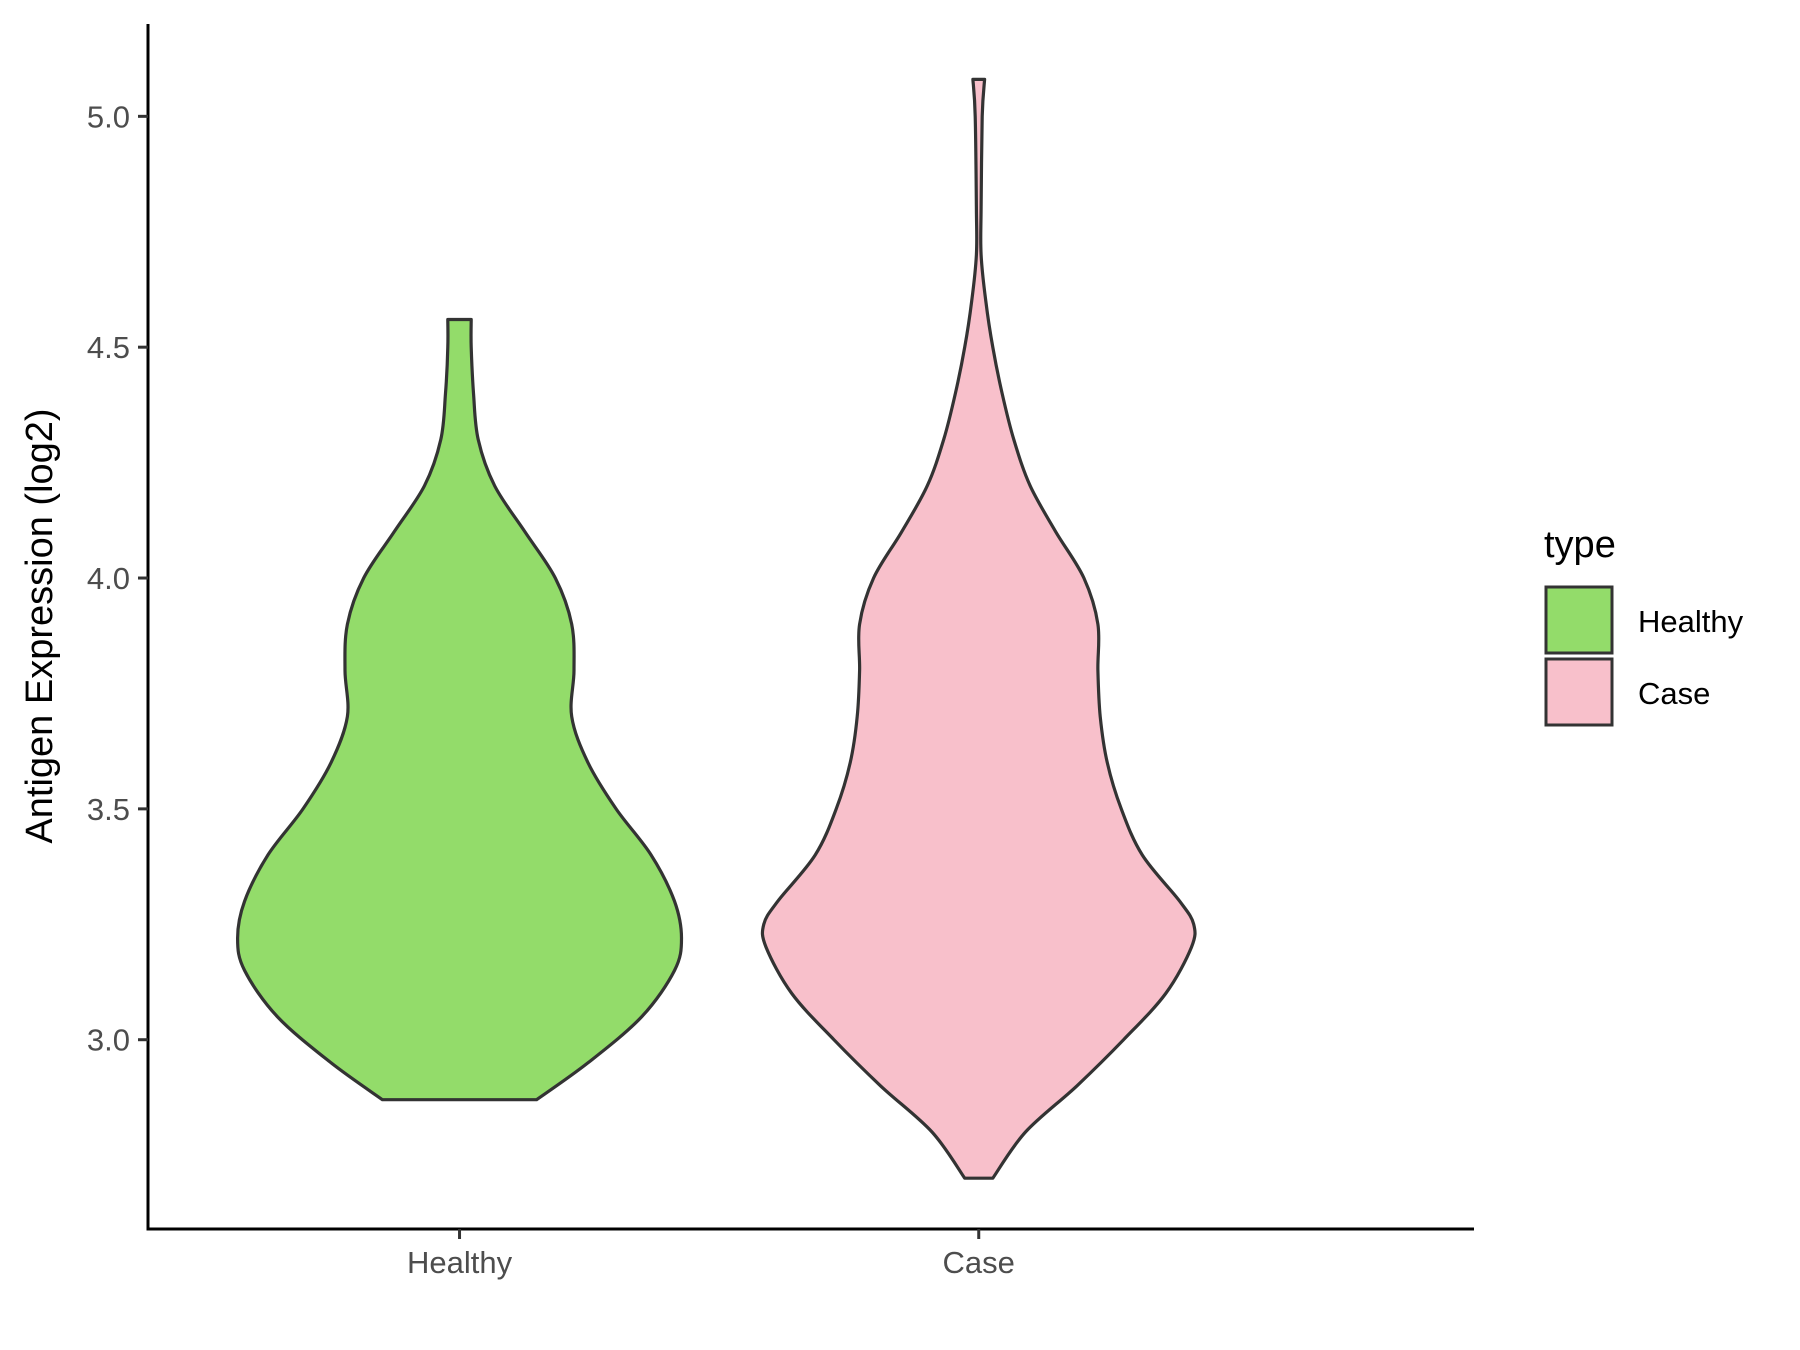 The image size is (1800, 1350). Describe the element at coordinates (1580, 545) in the screenshot. I see `legend-title: type` at that location.